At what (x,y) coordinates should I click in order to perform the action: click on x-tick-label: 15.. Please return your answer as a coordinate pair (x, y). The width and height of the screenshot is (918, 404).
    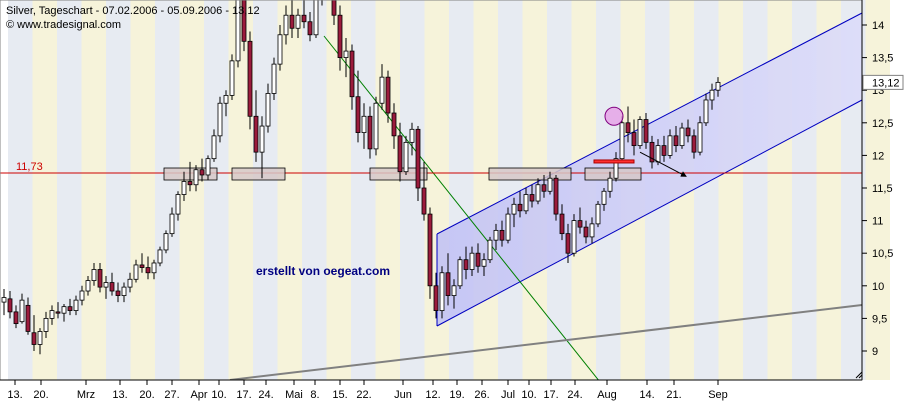
    Looking at the image, I should click on (339, 395).